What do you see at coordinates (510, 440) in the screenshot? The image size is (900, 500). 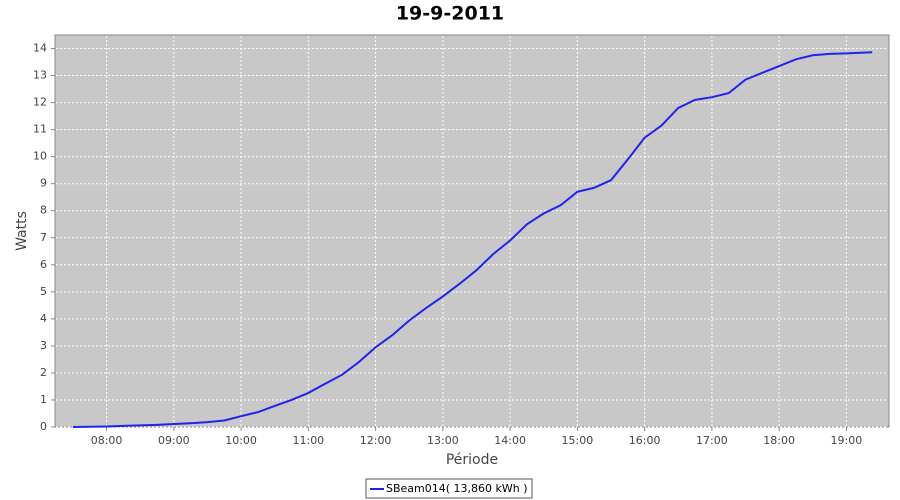 I see `x-tick-label: 14:00` at bounding box center [510, 440].